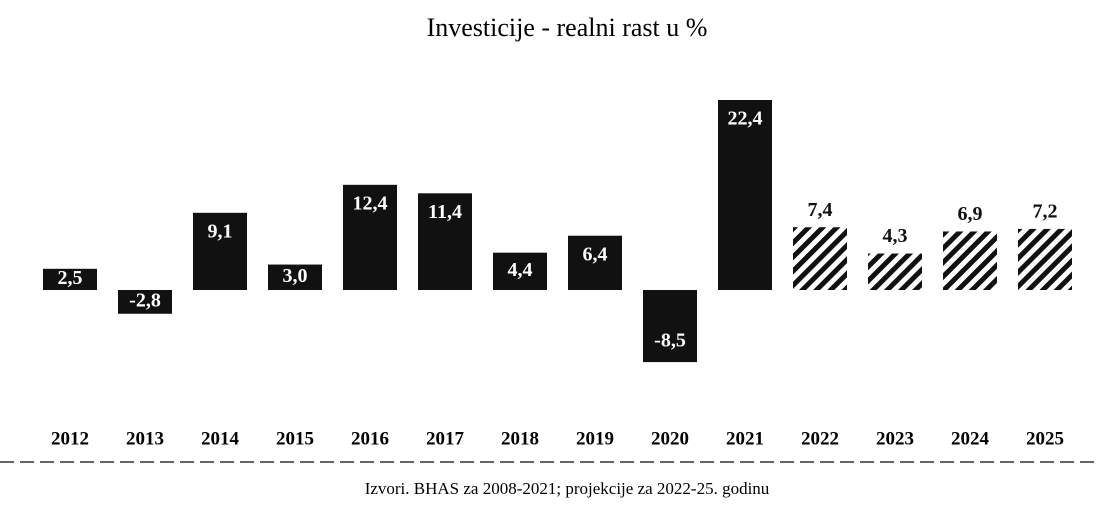 The image size is (1097, 511). I want to click on x-tick-label: 2015, so click(295, 438).